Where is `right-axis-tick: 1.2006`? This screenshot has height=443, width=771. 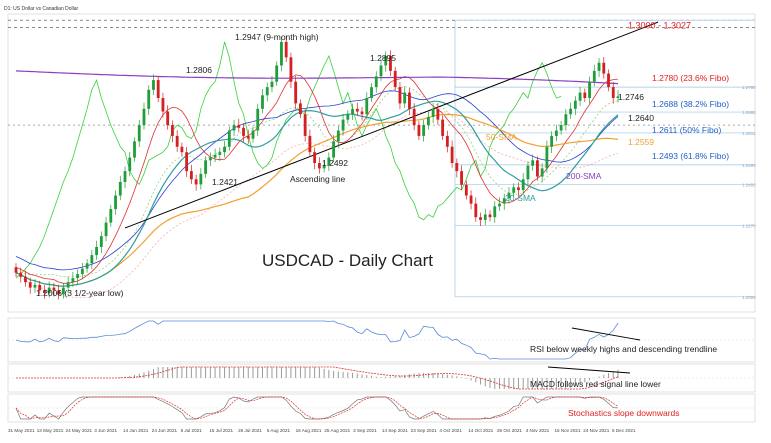 right-axis-tick: 1.2006 is located at coordinates (749, 297).